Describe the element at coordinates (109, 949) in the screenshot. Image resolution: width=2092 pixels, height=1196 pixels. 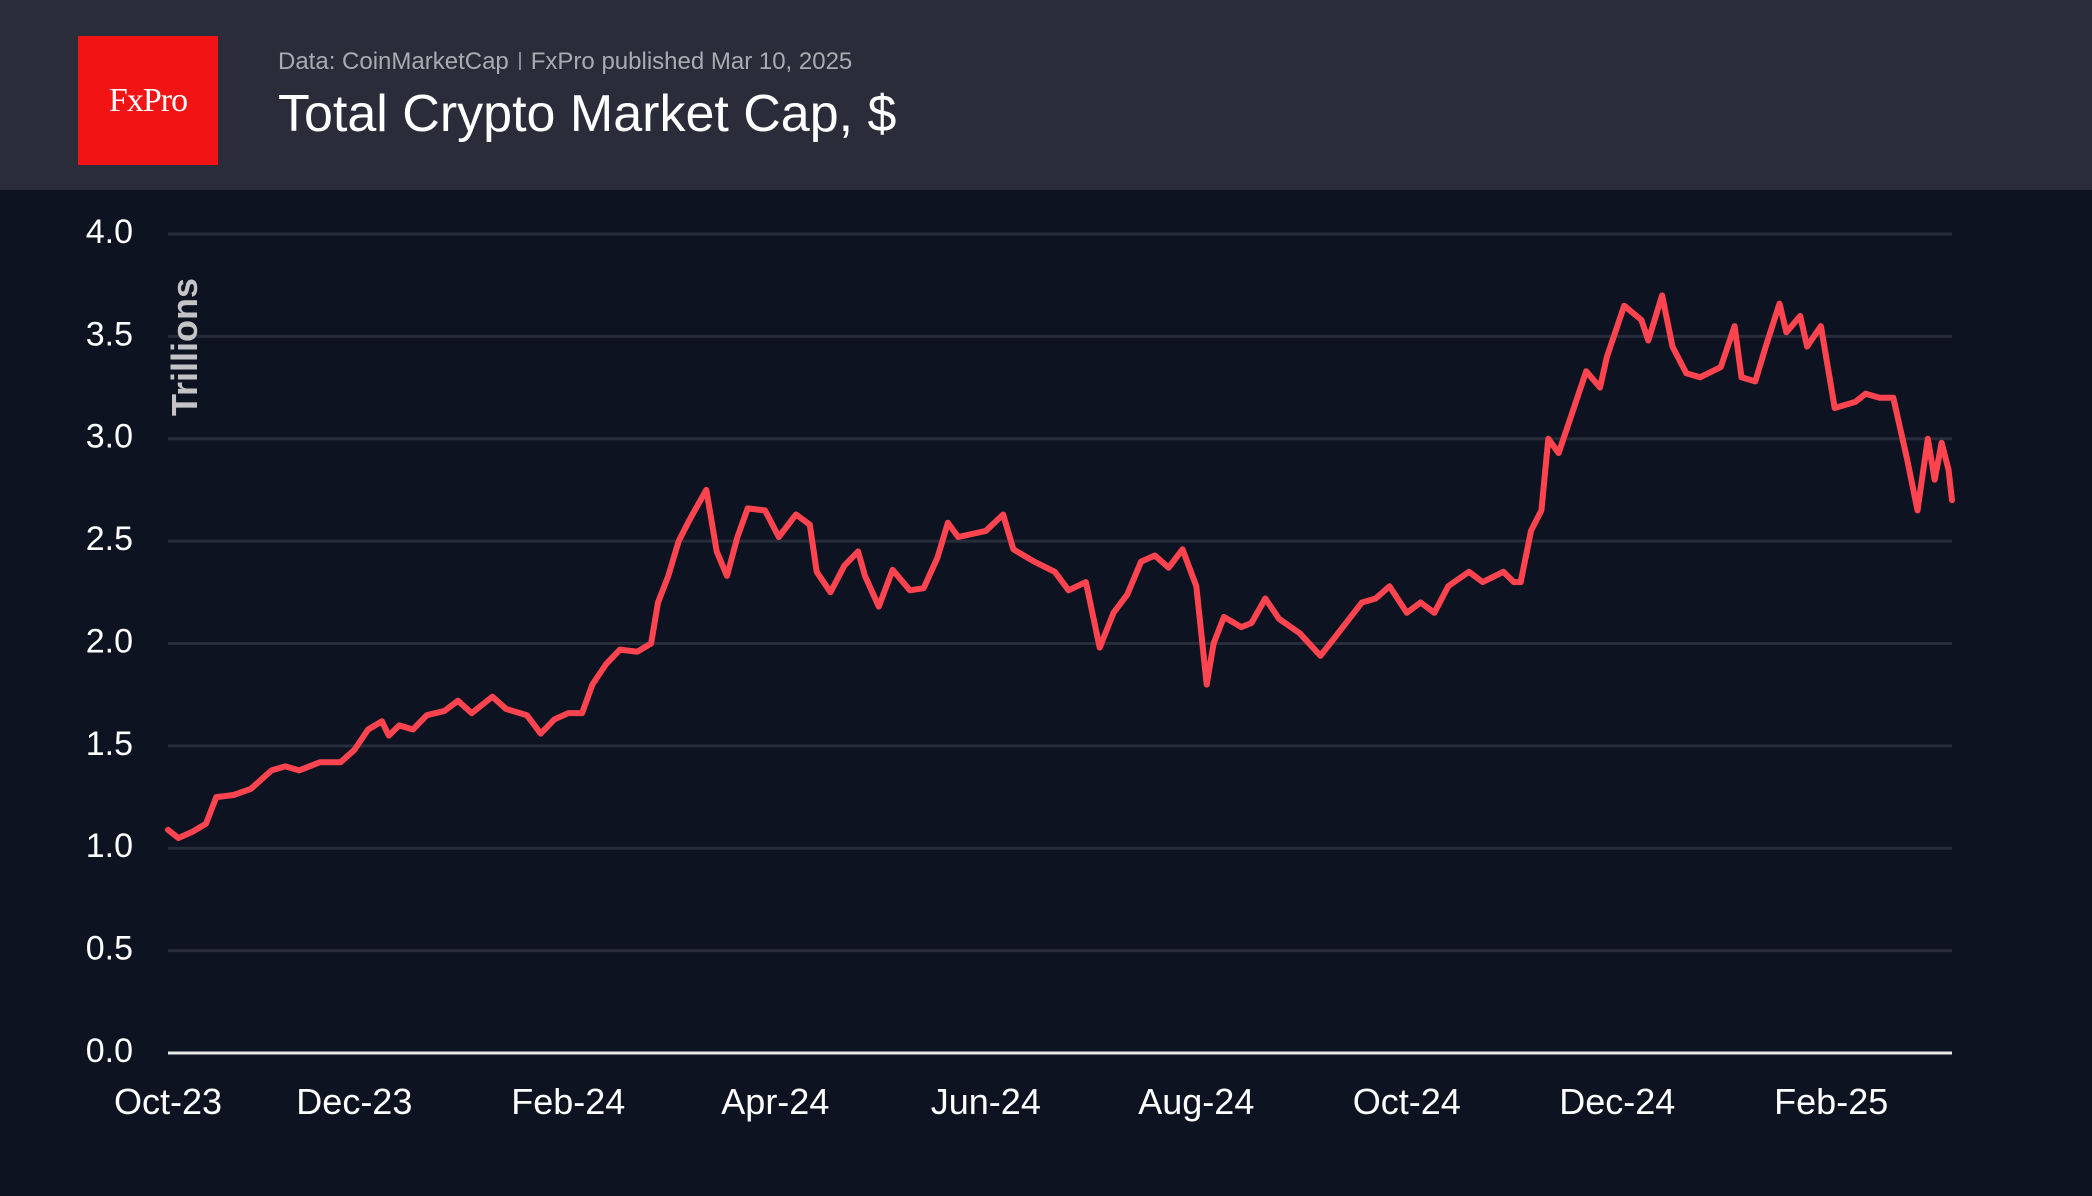
I see `y-tick-label: 0.5` at that location.